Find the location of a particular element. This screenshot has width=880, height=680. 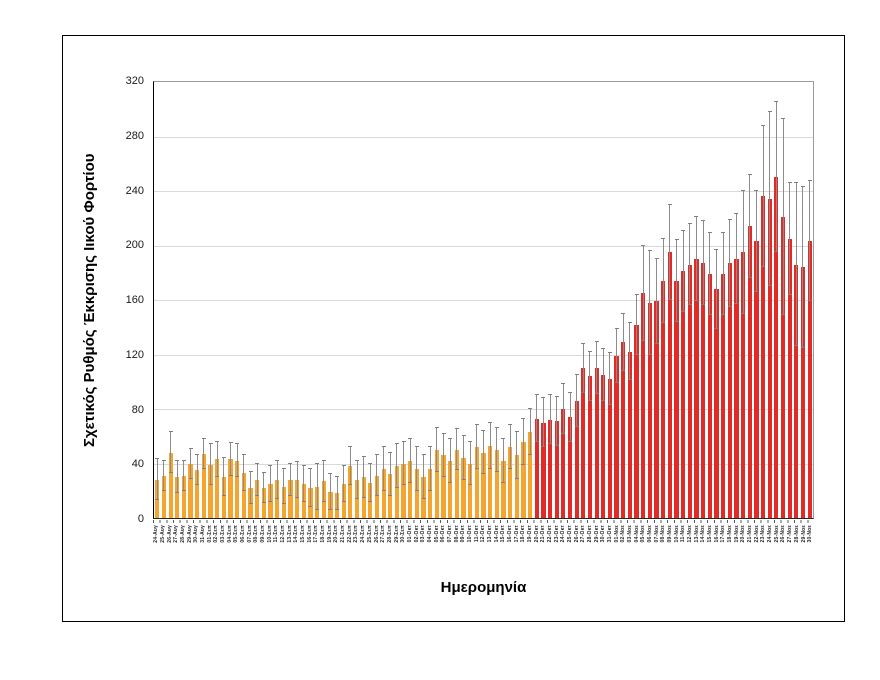

x-tick-label: 21-Σεπ is located at coordinates (343, 534).